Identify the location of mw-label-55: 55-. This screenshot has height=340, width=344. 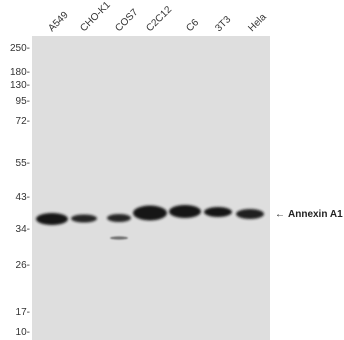
(23, 163).